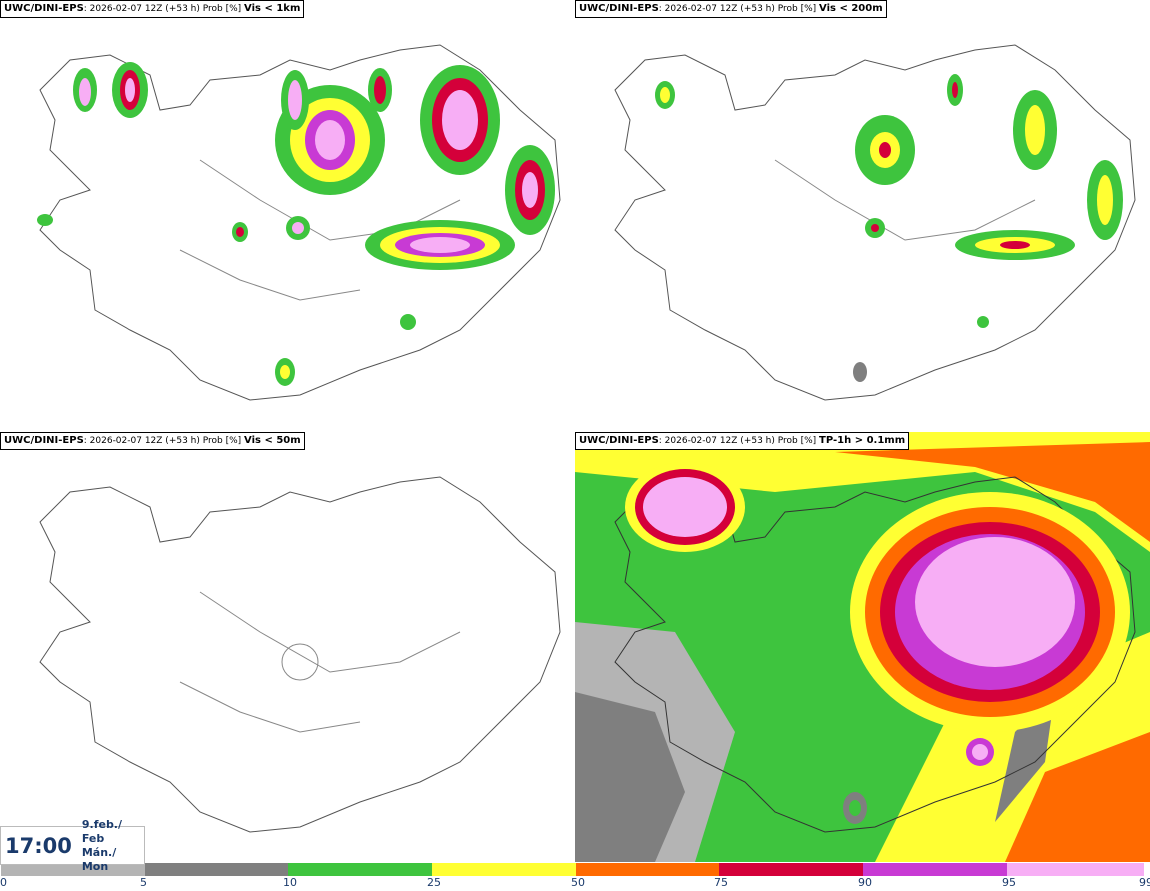 This screenshot has width=1150, height=891. What do you see at coordinates (143, 882) in the screenshot?
I see `colorbar-tick-label: 5` at bounding box center [143, 882].